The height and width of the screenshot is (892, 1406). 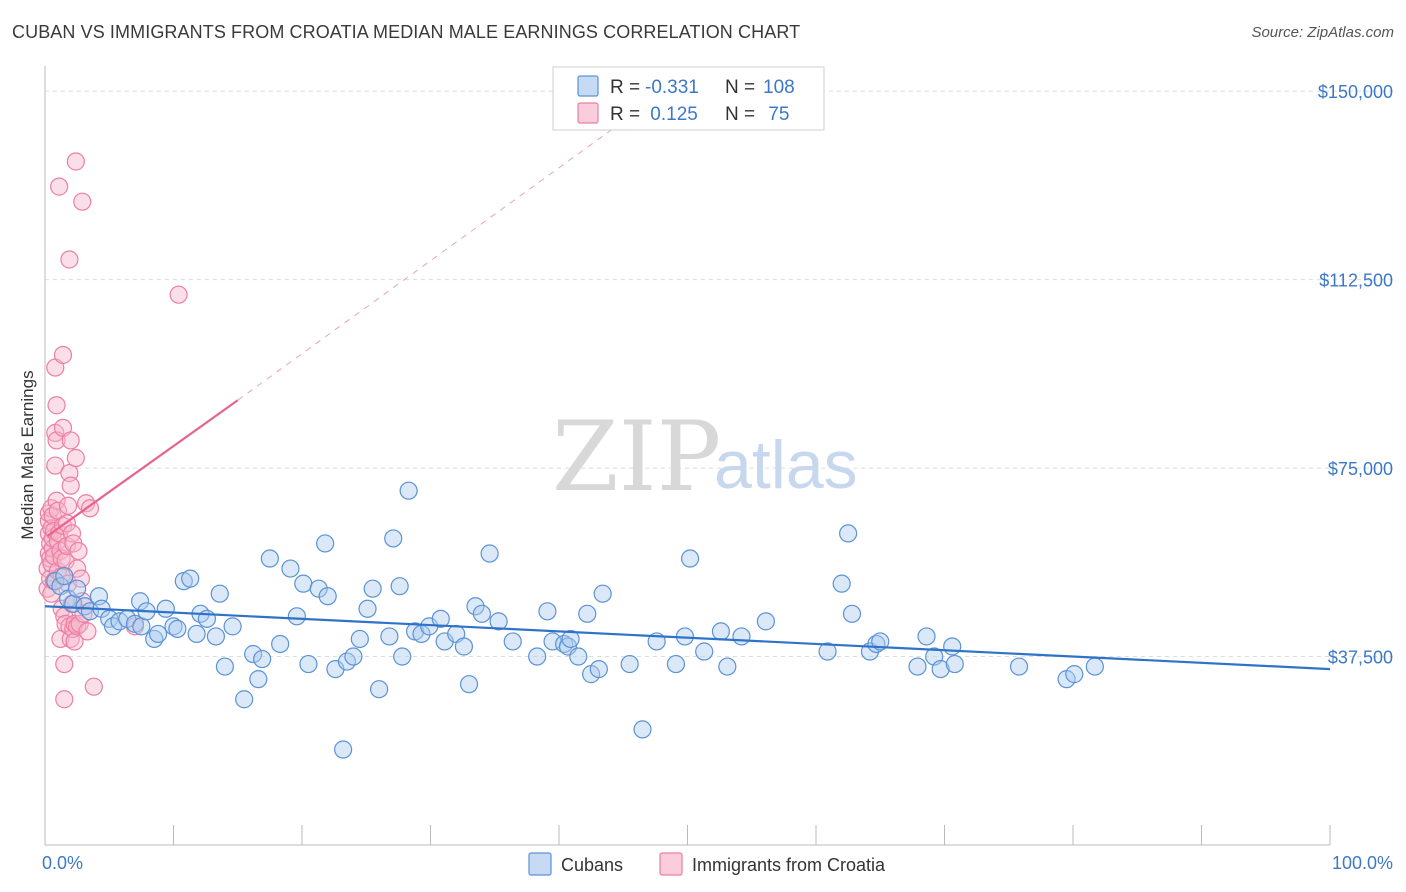 I want to click on y-tick-label: $37,500, so click(x=1360, y=658).